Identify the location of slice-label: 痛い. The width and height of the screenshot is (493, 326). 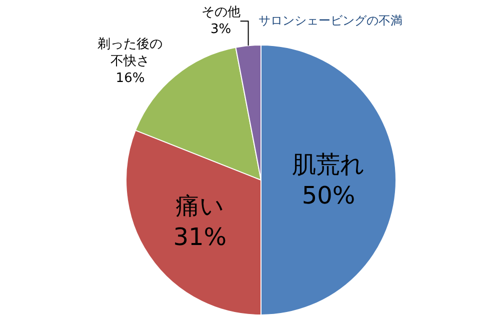
(199, 206).